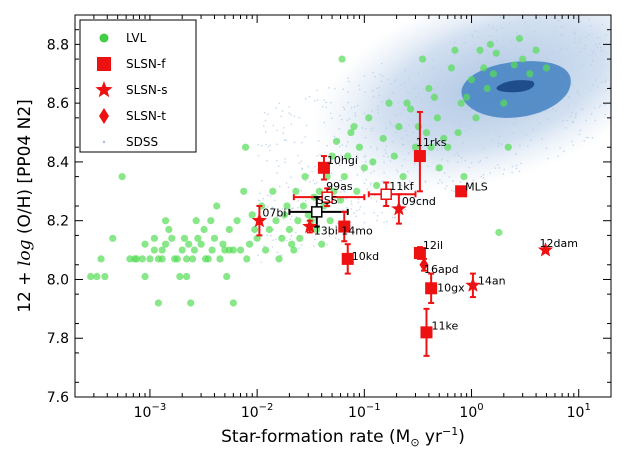 The height and width of the screenshot is (450, 628). What do you see at coordinates (136, 38) in the screenshot?
I see `legend-label: LVL` at bounding box center [136, 38].